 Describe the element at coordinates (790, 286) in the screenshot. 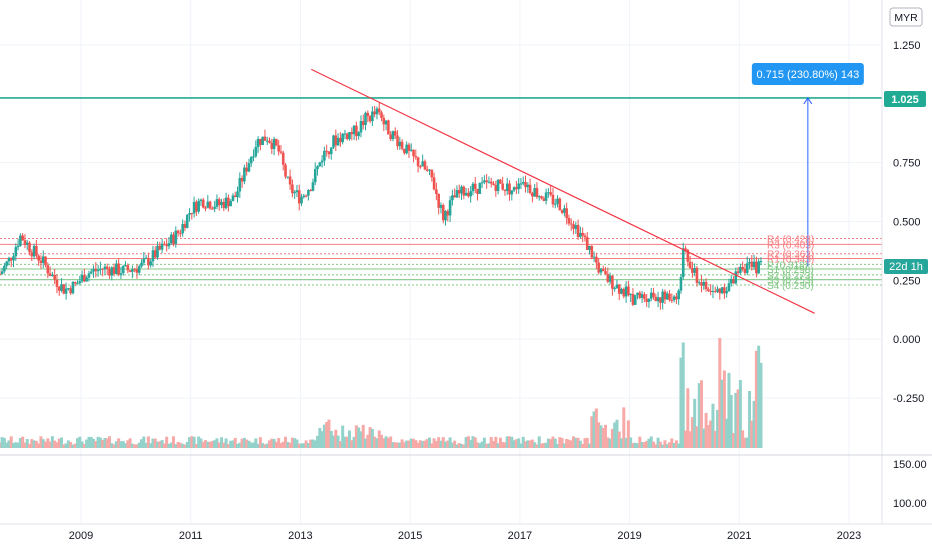

I see `pivot-label: S4 (0.230)` at that location.